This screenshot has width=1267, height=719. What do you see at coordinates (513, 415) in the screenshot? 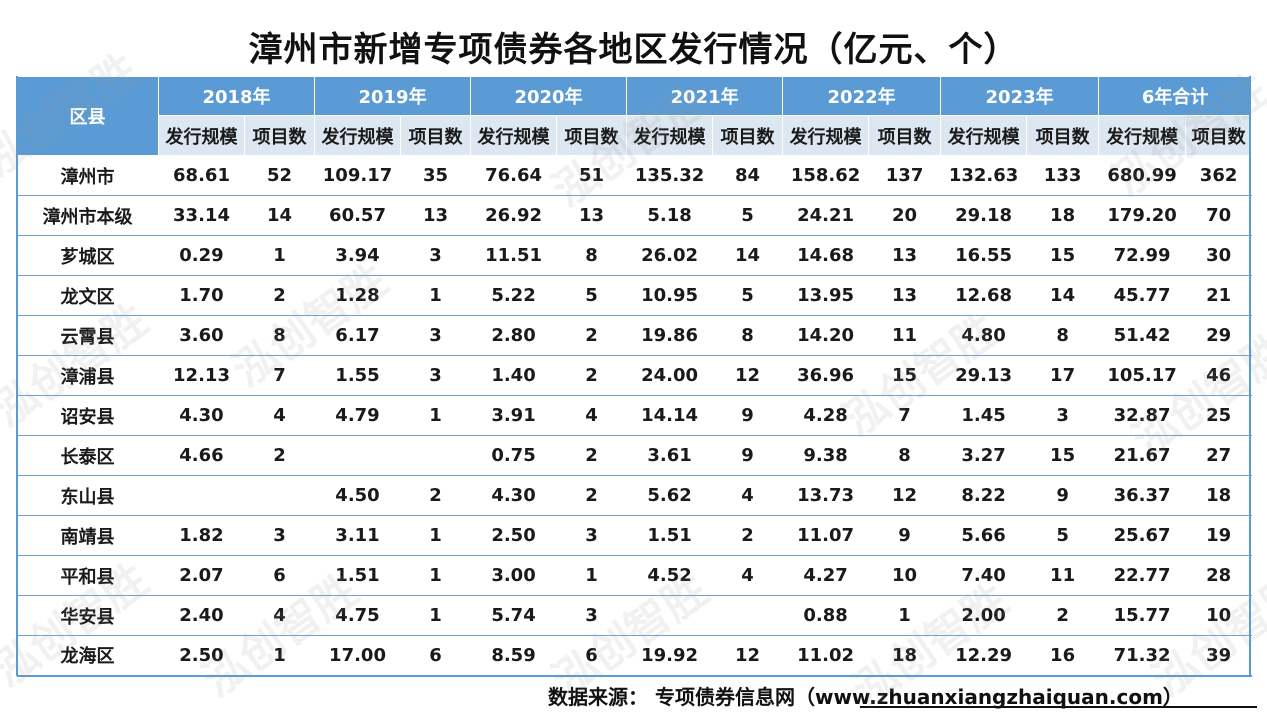
I see `scale-cell: 3.91` at bounding box center [513, 415].